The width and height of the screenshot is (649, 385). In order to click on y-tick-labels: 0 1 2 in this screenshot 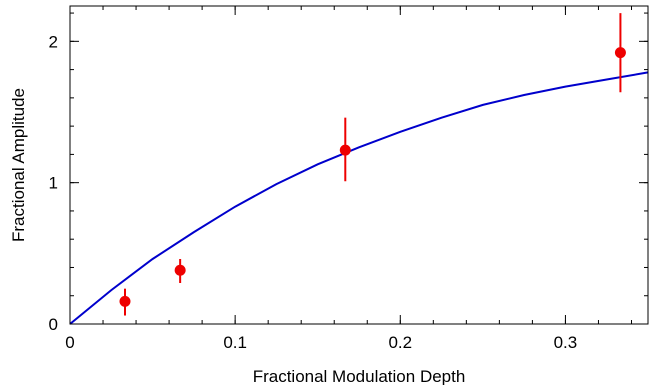, I will do `click(53, 183)`.